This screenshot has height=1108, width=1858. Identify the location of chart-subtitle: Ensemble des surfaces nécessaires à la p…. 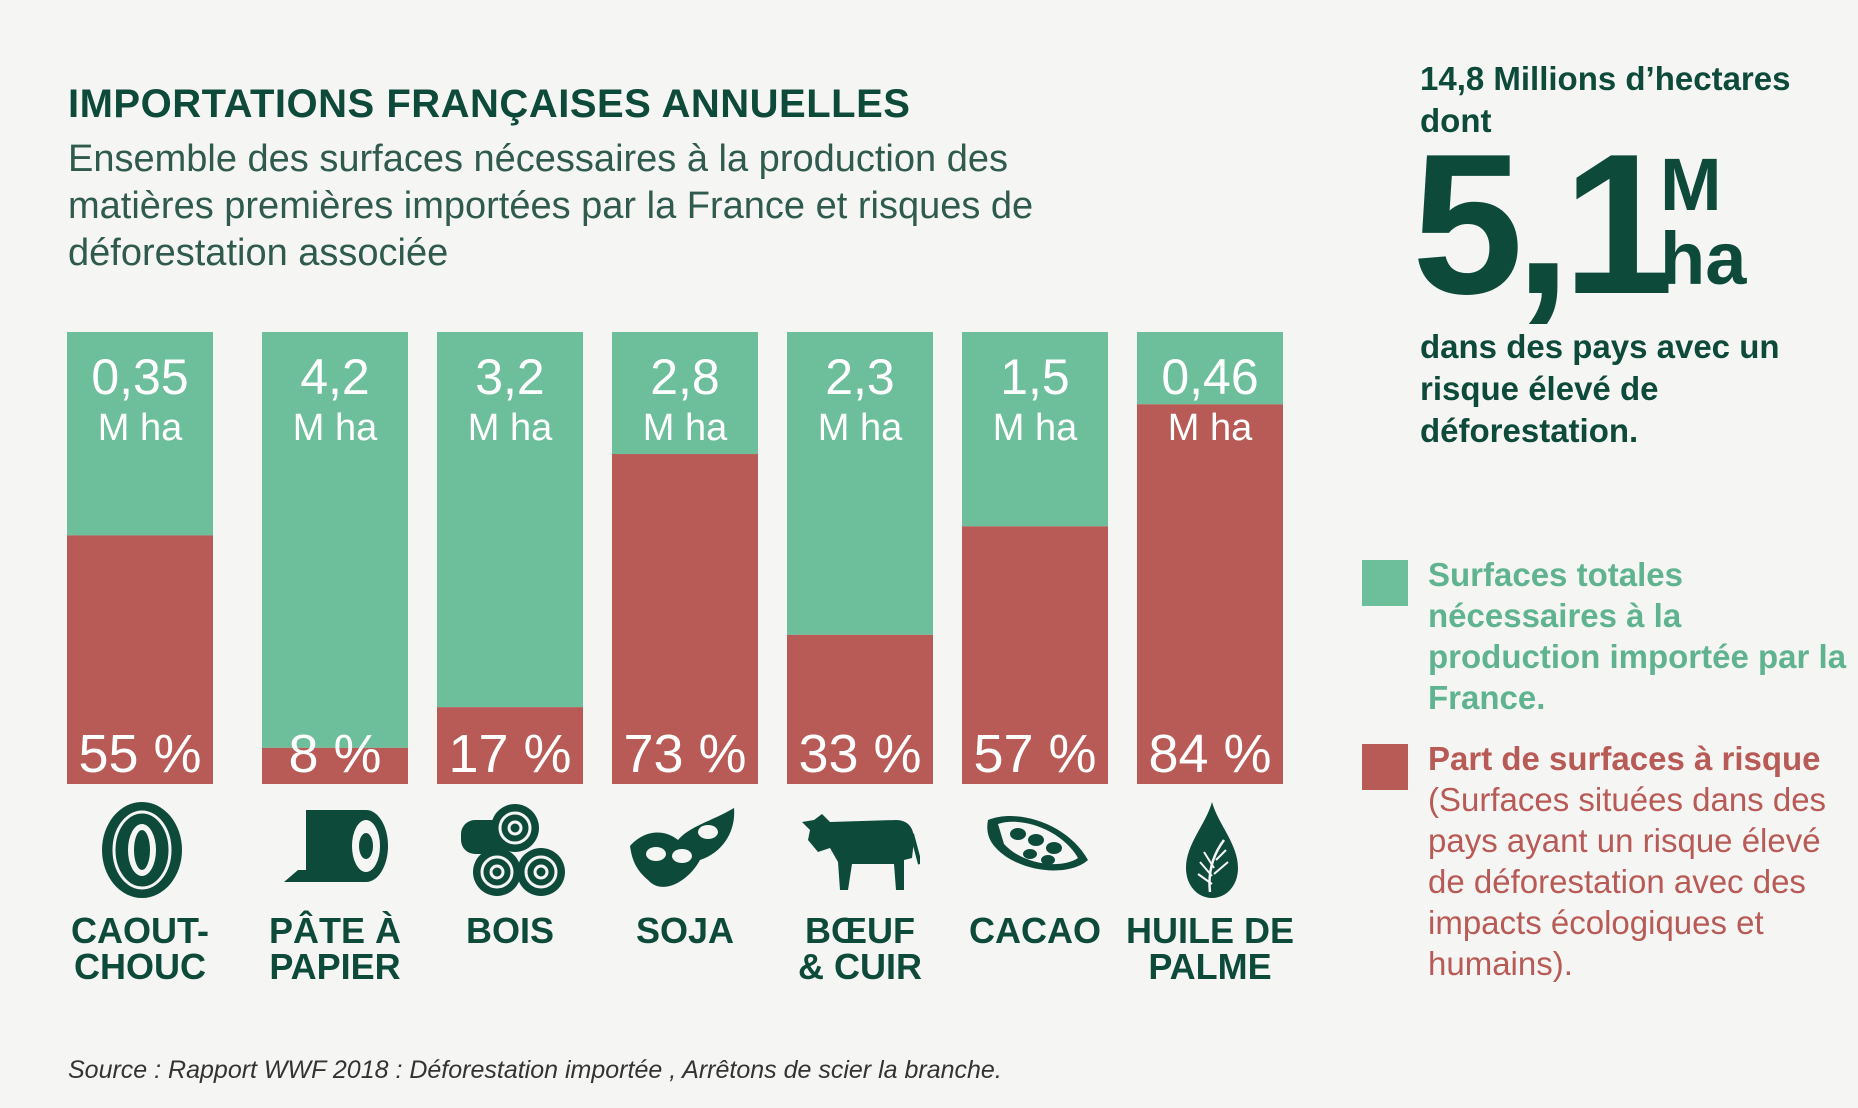
(551, 206).